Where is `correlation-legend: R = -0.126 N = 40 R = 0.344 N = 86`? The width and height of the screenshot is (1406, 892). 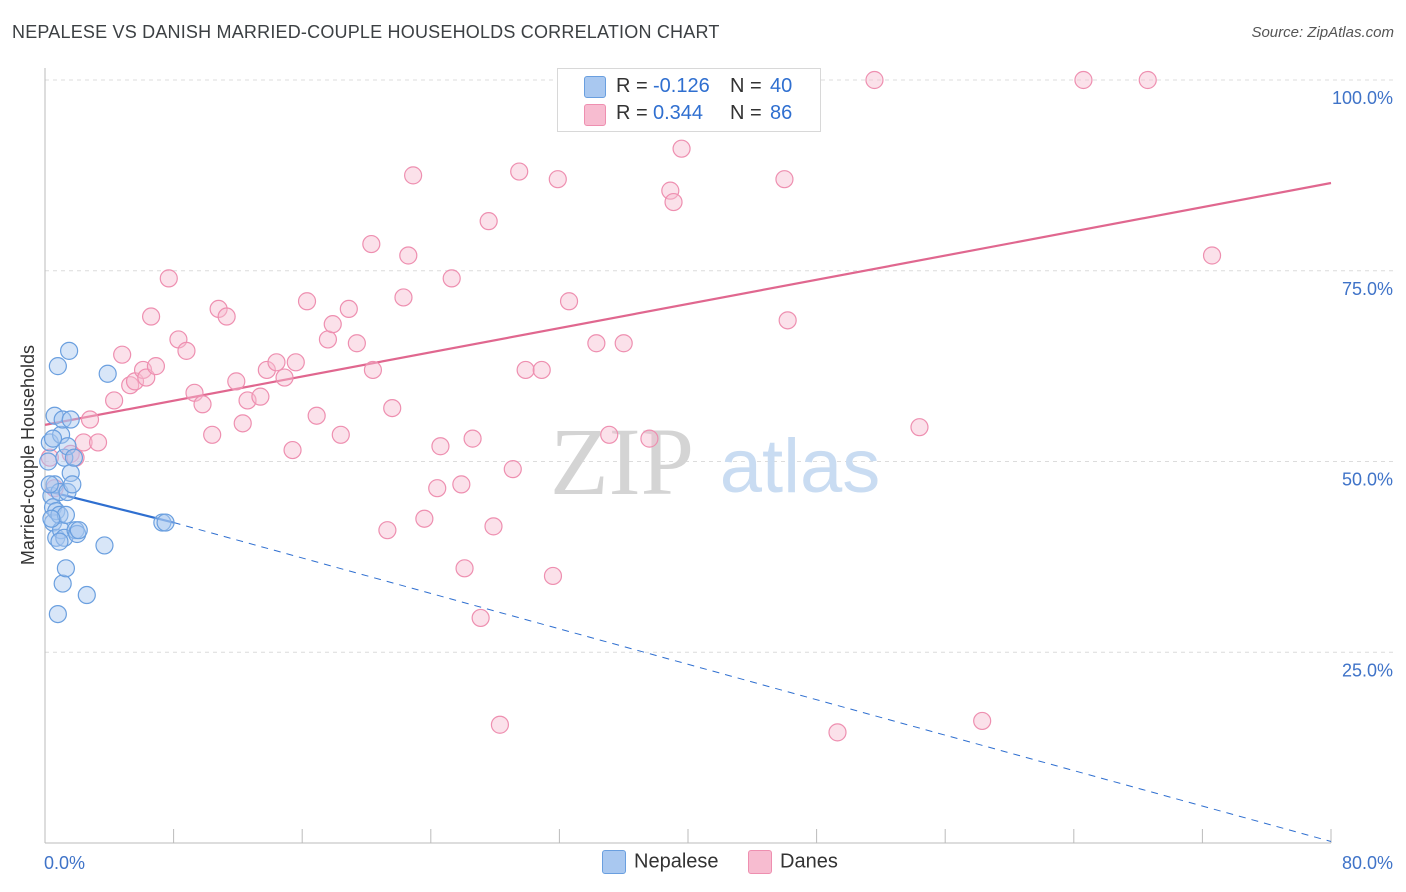
correlation-legend: R = -0.126 N = 40 R = 0.344 N = 86 is located at coordinates (689, 100).